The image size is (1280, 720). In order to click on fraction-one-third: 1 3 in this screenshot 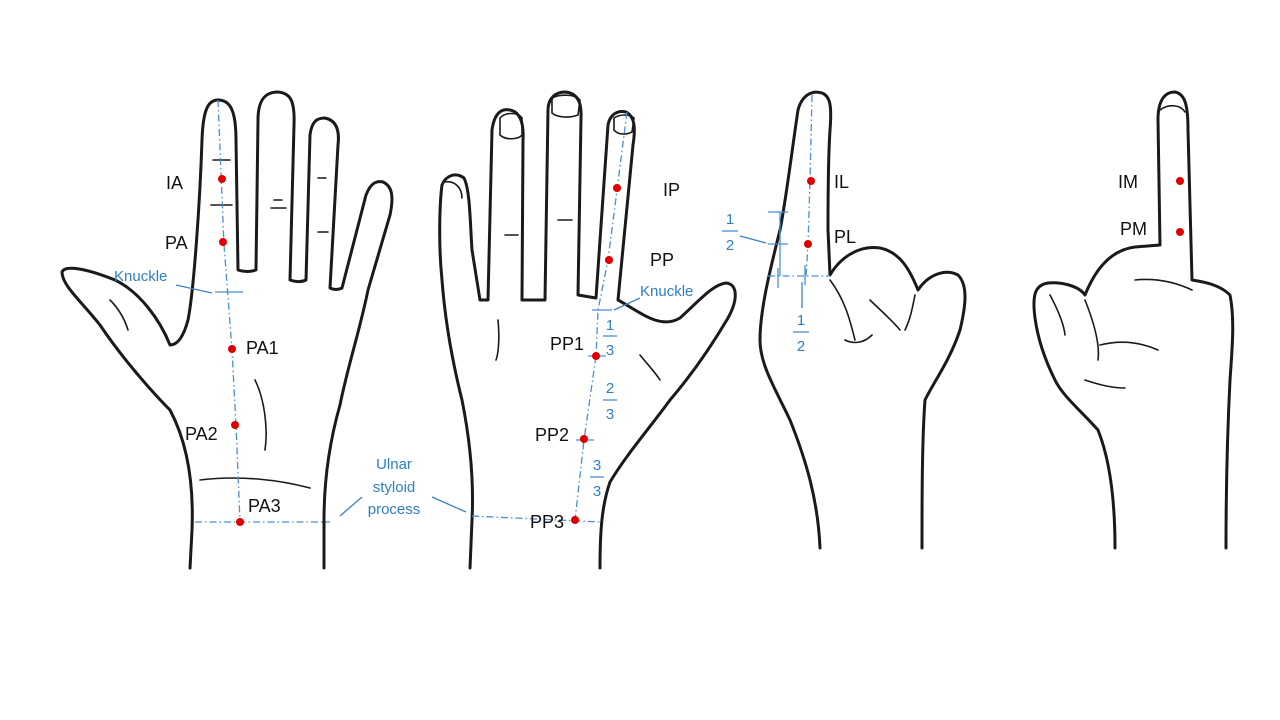, I will do `click(610, 338)`.